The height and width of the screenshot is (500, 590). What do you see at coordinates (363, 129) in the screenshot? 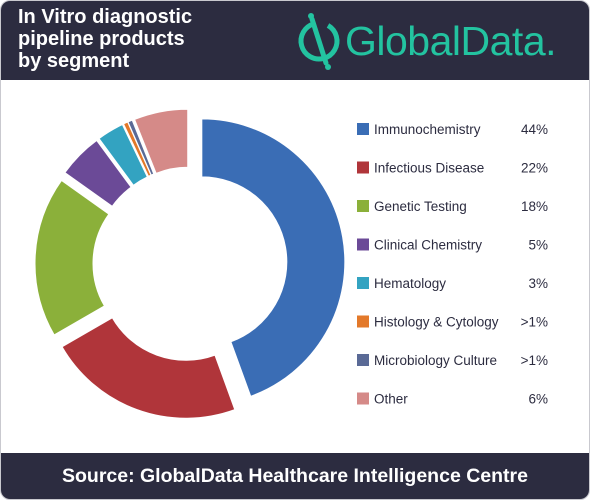
I see `legend-swatch-immunochemistry` at bounding box center [363, 129].